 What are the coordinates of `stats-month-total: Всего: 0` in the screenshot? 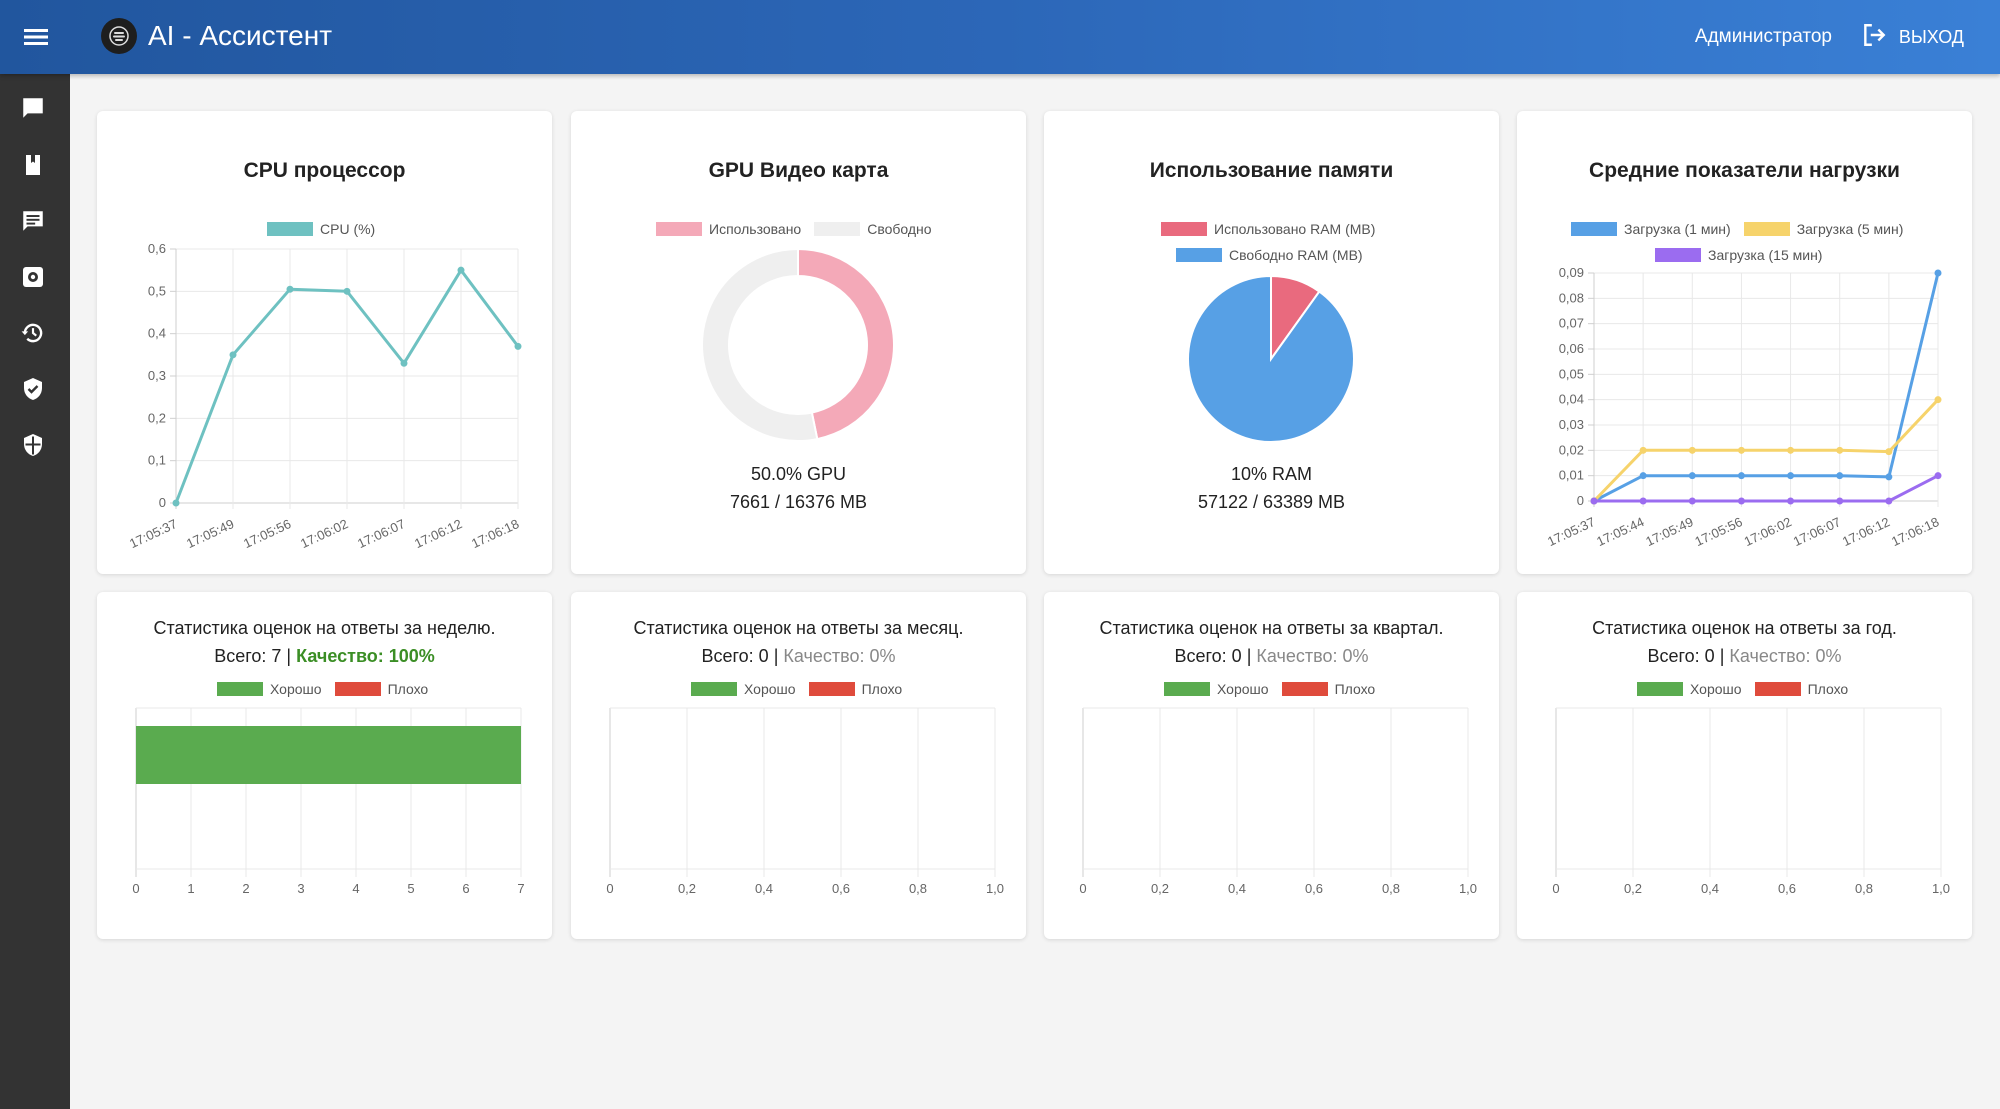 It's located at (735, 656).